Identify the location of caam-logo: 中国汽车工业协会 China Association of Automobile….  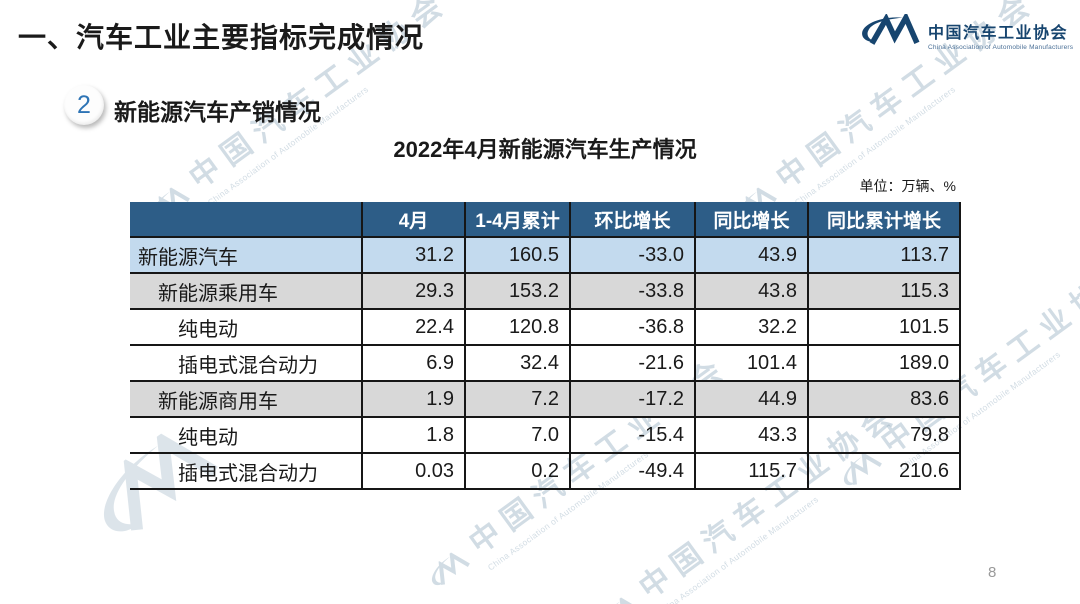
(965, 31).